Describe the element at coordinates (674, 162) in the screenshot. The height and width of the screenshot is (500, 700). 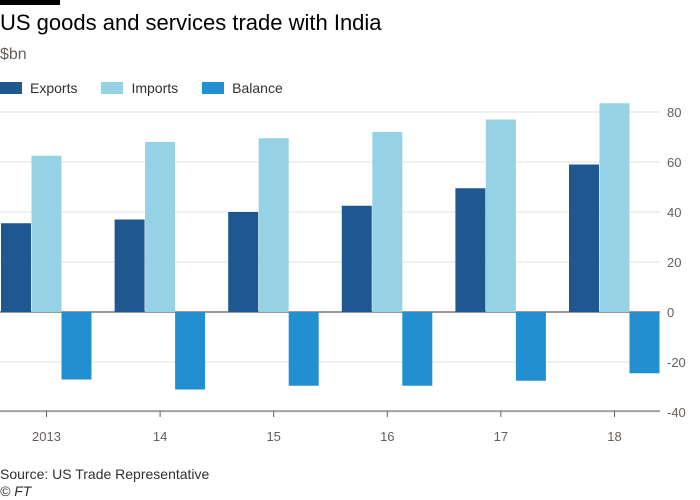
I see `y-tick-label: 60` at that location.